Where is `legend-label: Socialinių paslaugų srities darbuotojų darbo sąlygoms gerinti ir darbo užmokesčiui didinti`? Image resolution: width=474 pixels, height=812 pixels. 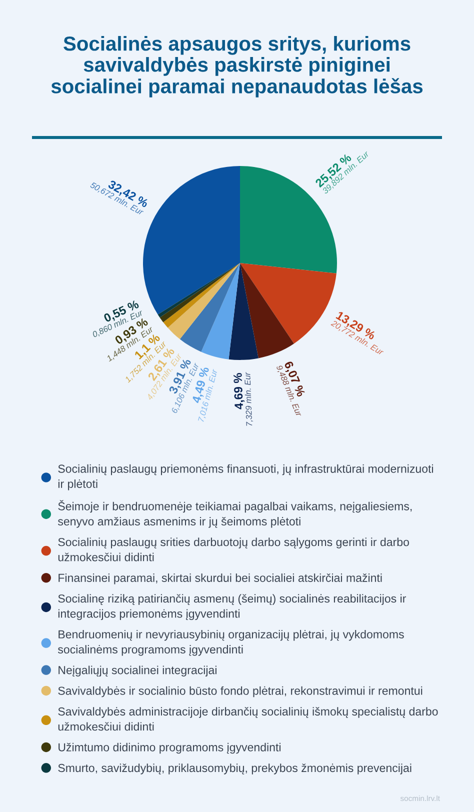
legend-label: Socialinių paslaugų srities darbuotojų darbo sąlygoms gerinti ir darbo užmokesčiui didinti is located at coordinates (233, 550).